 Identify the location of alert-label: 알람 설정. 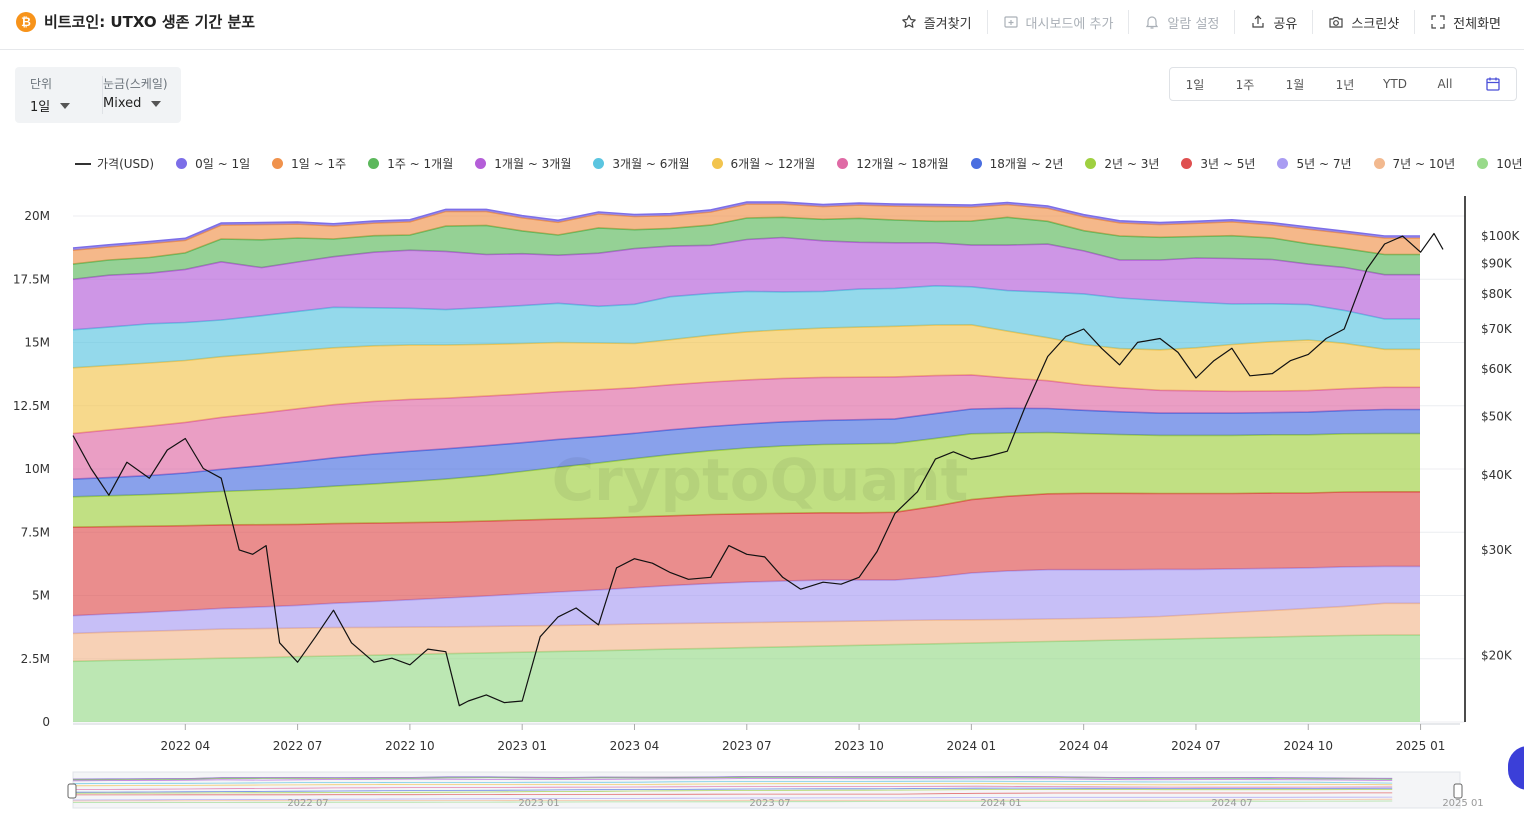
(1193, 24).